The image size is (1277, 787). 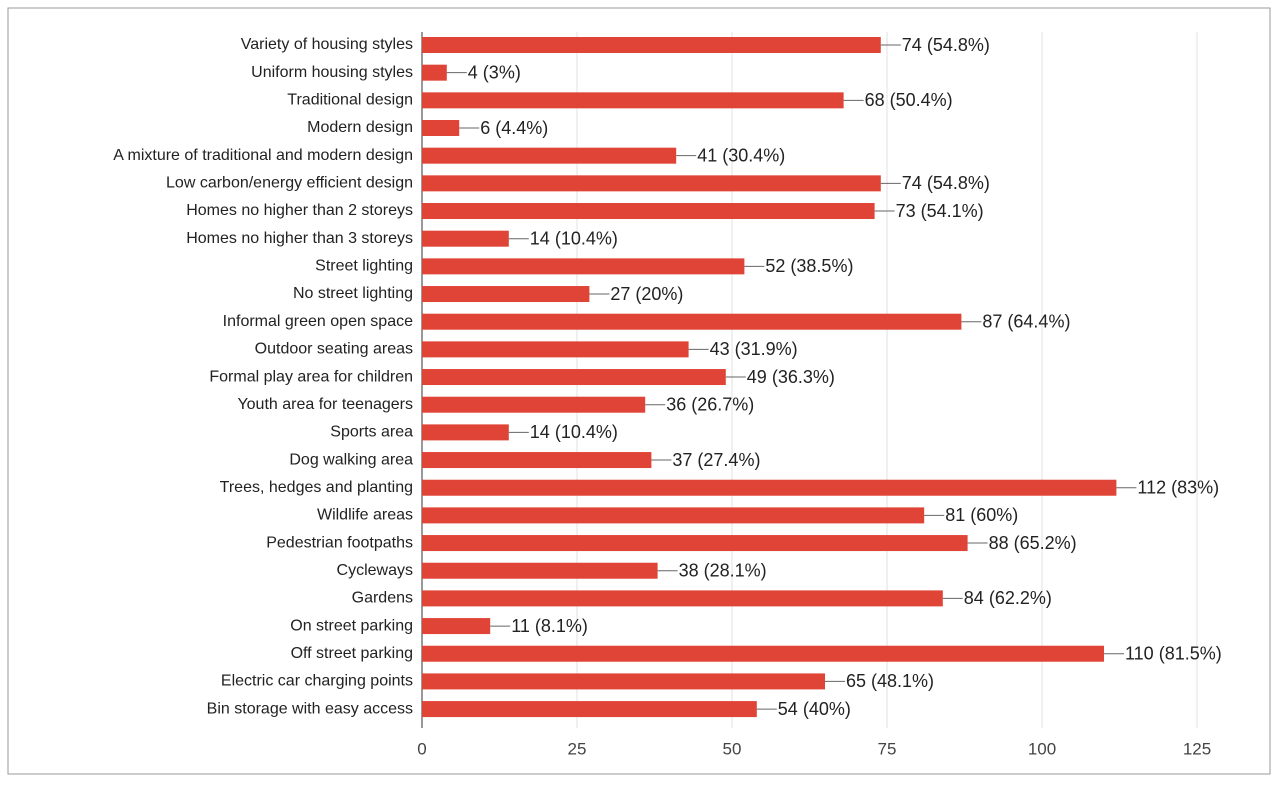 I want to click on y-tick-label: Low carbon/energy efficient design, so click(x=289, y=183).